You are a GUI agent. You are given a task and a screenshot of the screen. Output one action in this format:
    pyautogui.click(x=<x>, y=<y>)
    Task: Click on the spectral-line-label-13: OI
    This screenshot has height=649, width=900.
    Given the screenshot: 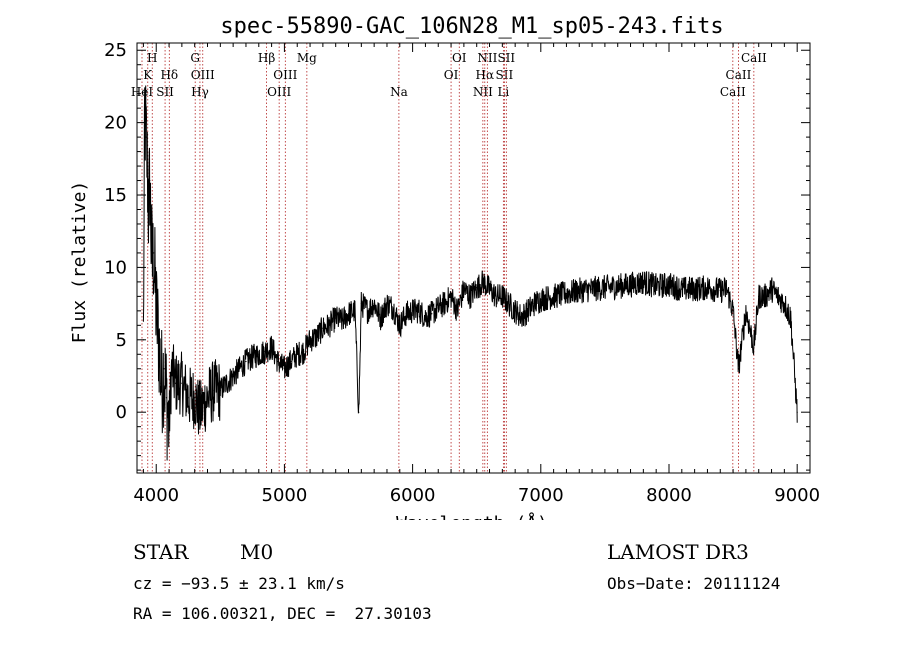 What is the action you would take?
    pyautogui.click(x=451, y=75)
    